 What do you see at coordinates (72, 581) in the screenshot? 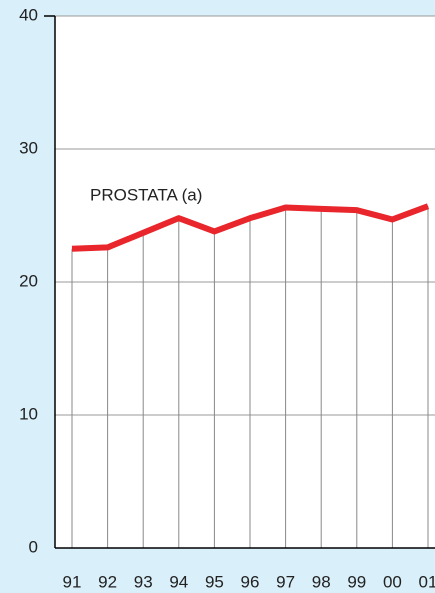
I see `x-tick-label: 91` at bounding box center [72, 581].